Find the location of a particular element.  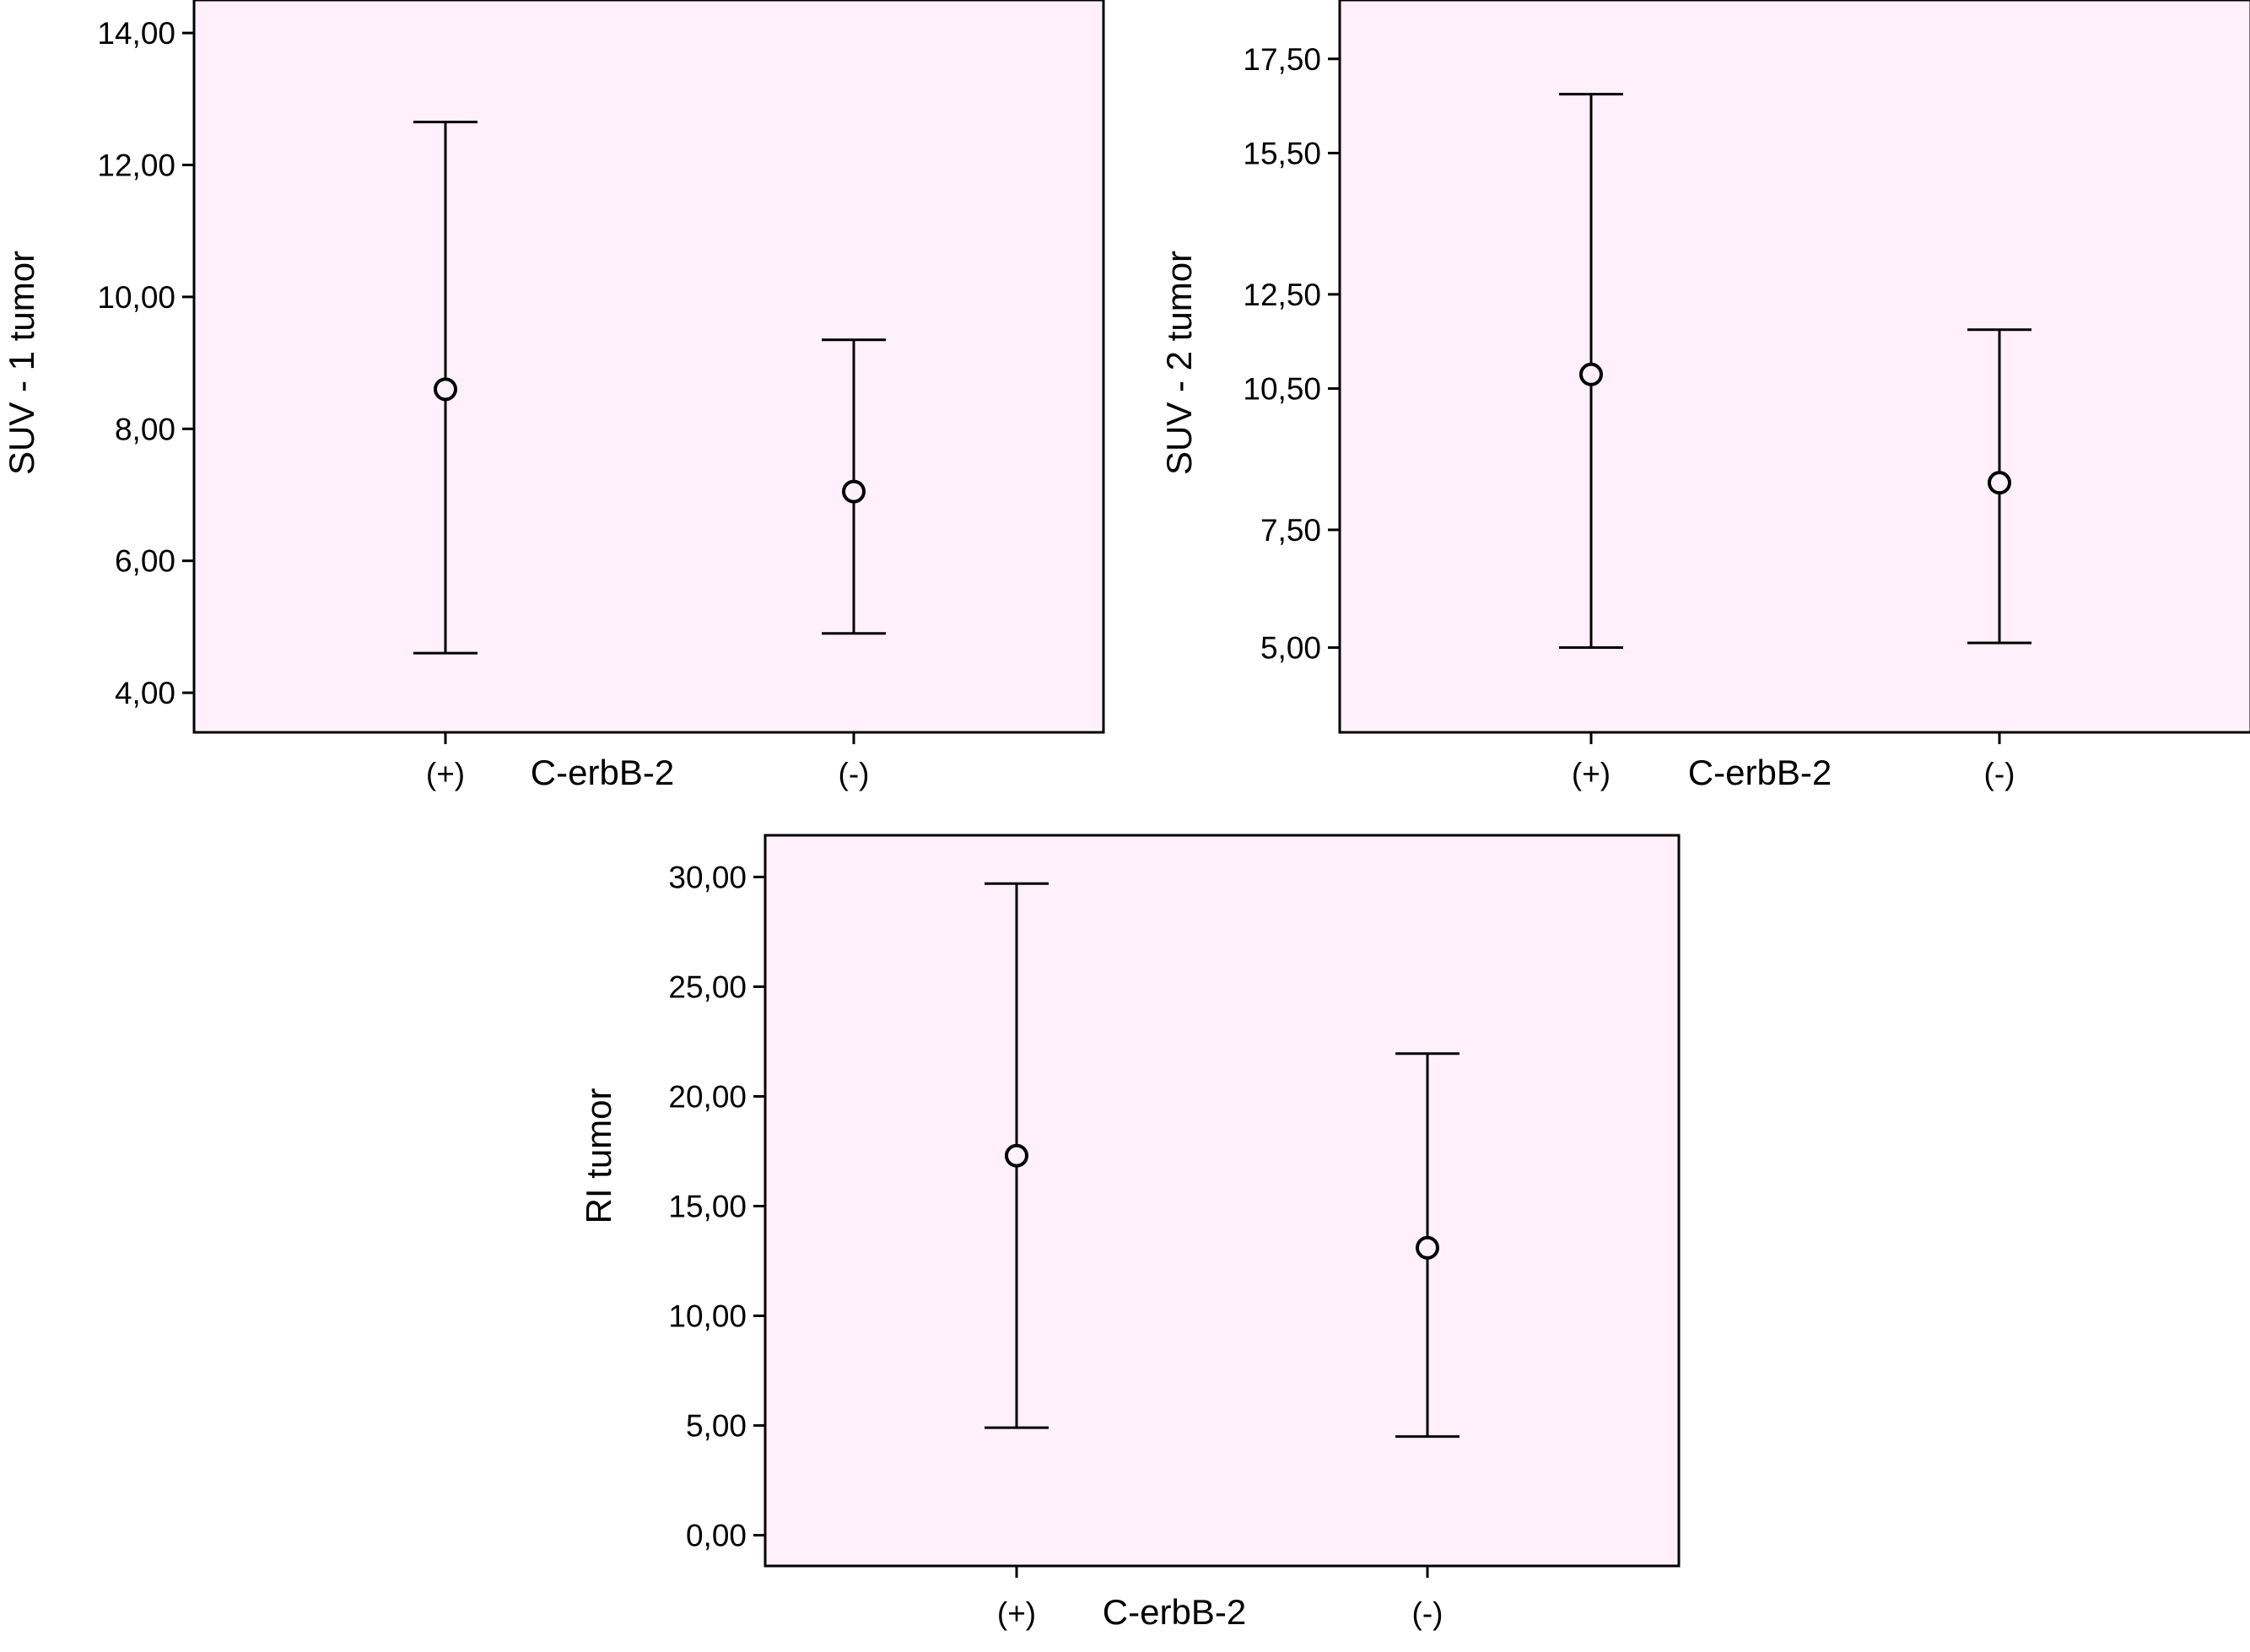

y-tick-label: 17,50 is located at coordinates (1282, 59).